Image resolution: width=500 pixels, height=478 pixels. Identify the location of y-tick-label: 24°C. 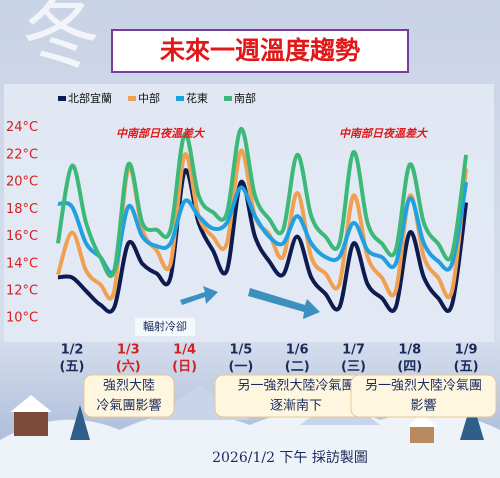
(22, 127).